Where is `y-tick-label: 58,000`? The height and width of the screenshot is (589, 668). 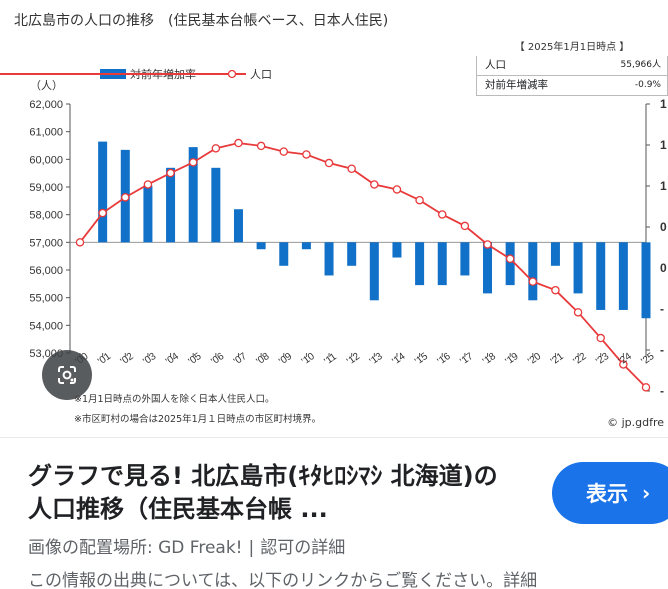
y-tick-label: 58,000 is located at coordinates (46, 216).